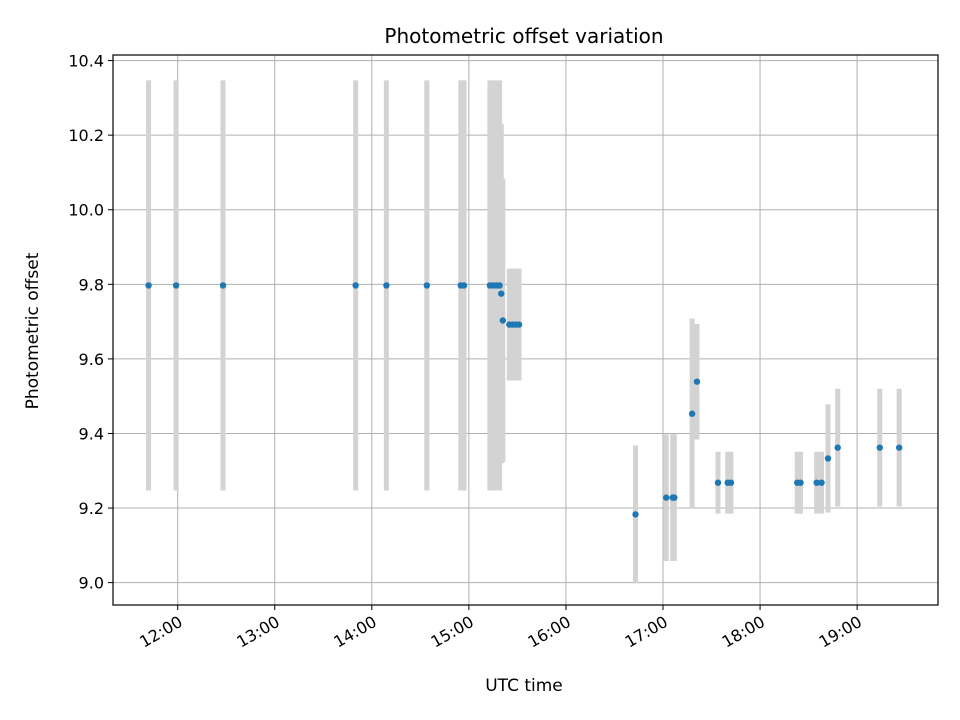 The image size is (960, 720). Describe the element at coordinates (91, 583) in the screenshot. I see `y-tick-label: 9.0` at that location.